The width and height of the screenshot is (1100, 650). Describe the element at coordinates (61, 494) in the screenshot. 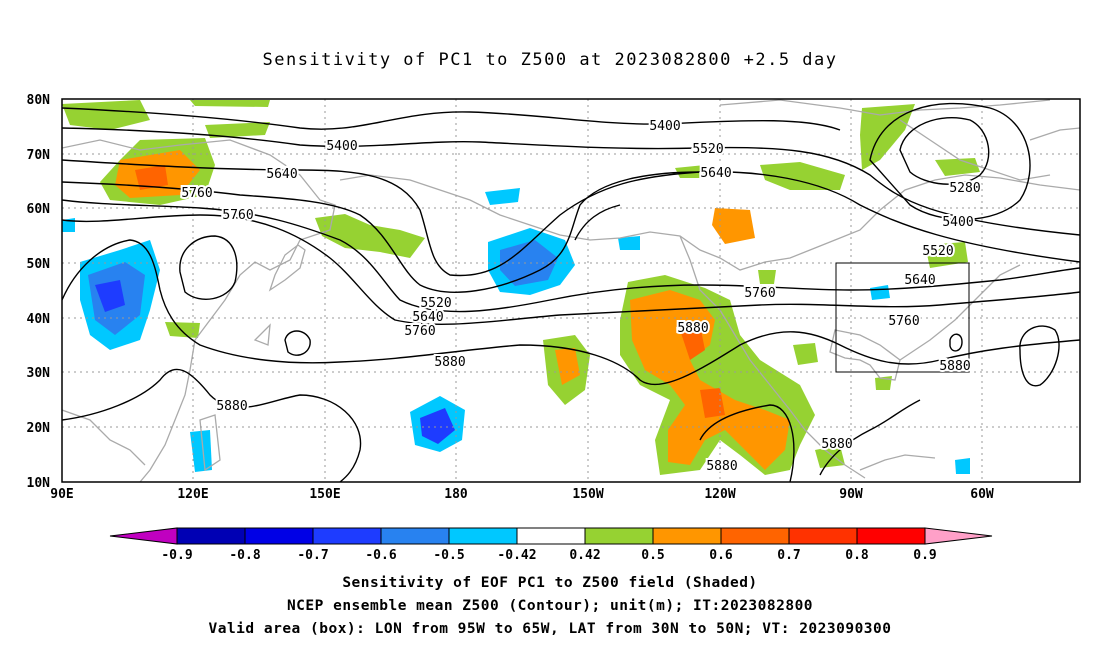

I see `lon-label: 90E` at that location.